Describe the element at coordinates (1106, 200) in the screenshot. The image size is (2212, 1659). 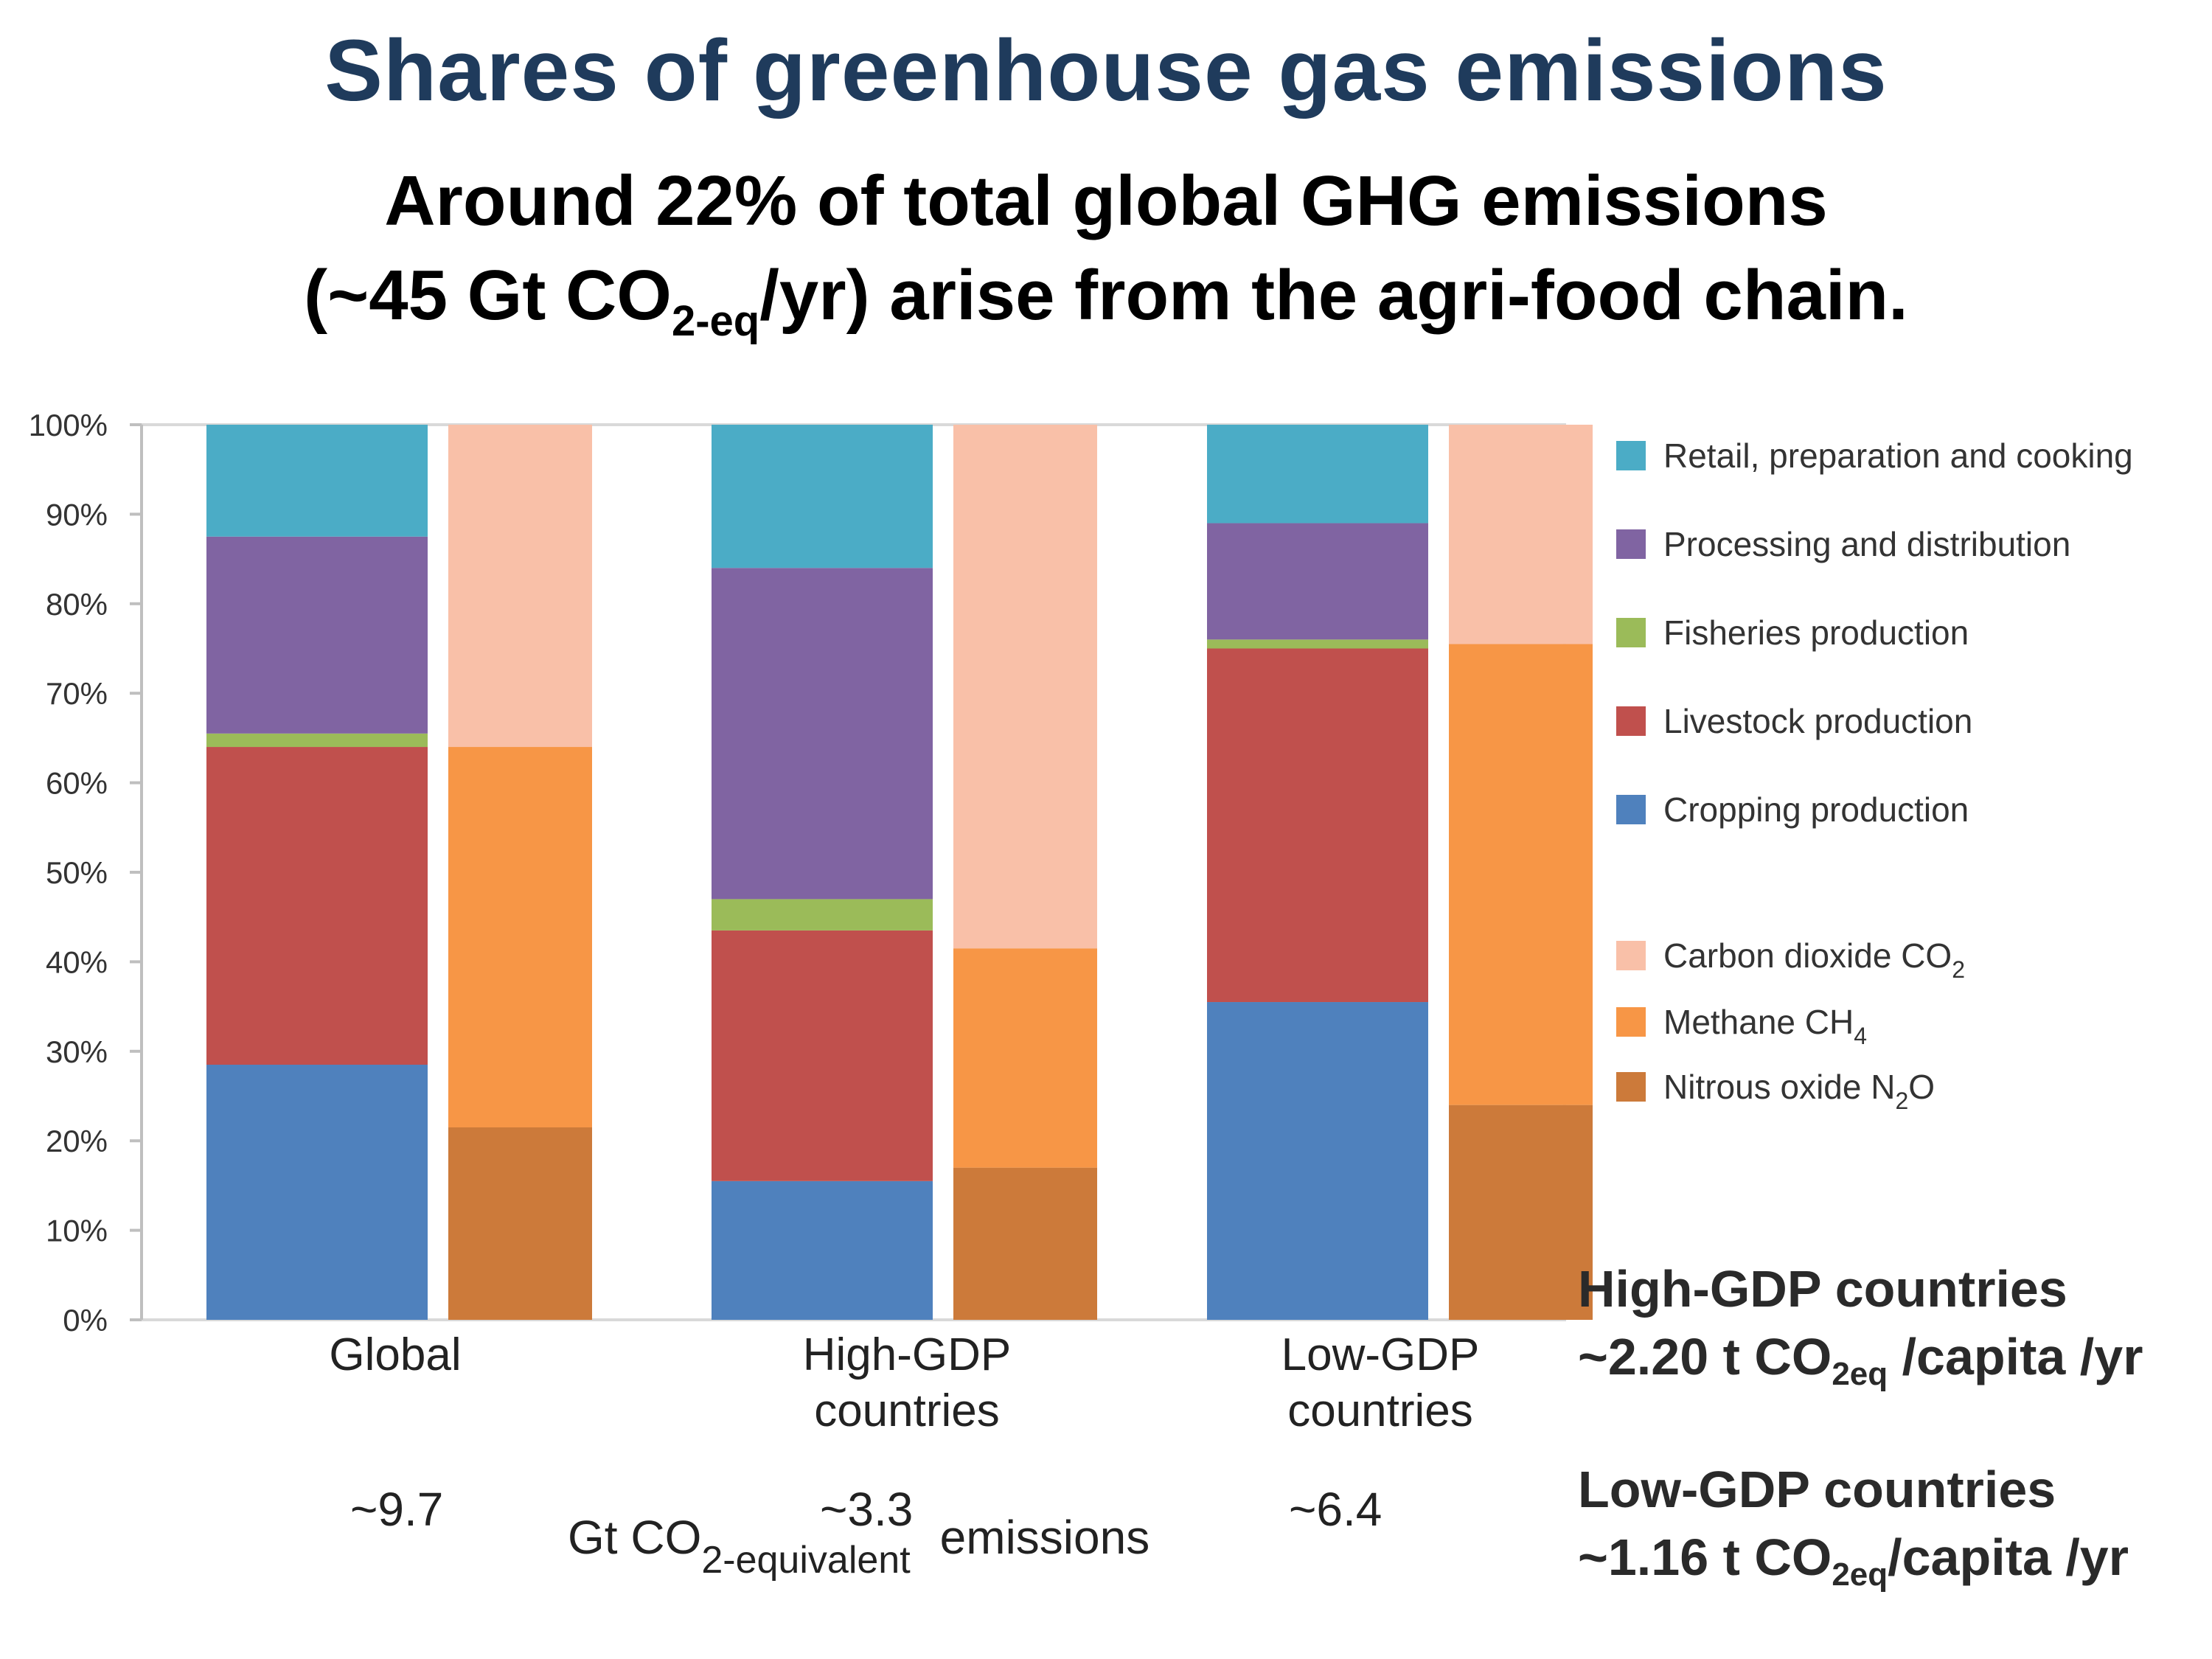
I see `subtitle-line-1: Around 22% of total global GHG emissions` at that location.